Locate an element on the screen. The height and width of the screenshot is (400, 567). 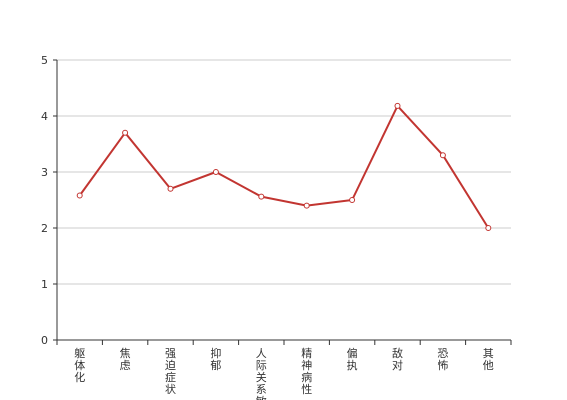
x-tick-label-char: 虑 is located at coordinates (125, 365).